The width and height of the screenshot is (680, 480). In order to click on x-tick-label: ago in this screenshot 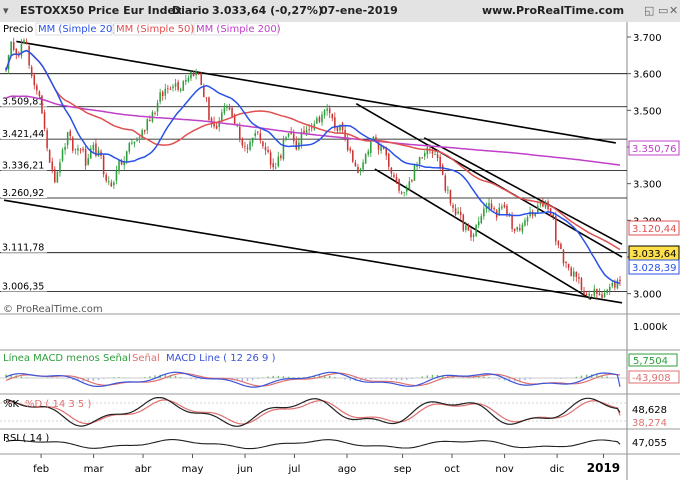, I will do `click(347, 469)`.